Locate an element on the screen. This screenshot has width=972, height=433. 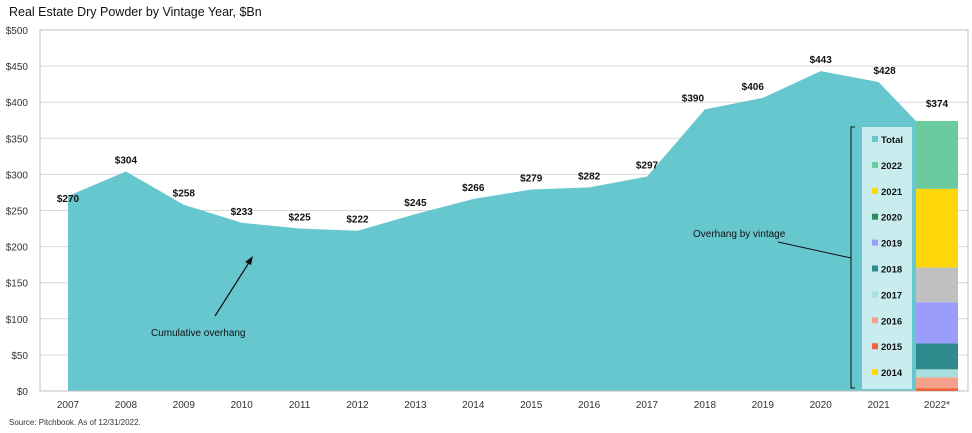
legend-label: 2016 is located at coordinates (891, 321).